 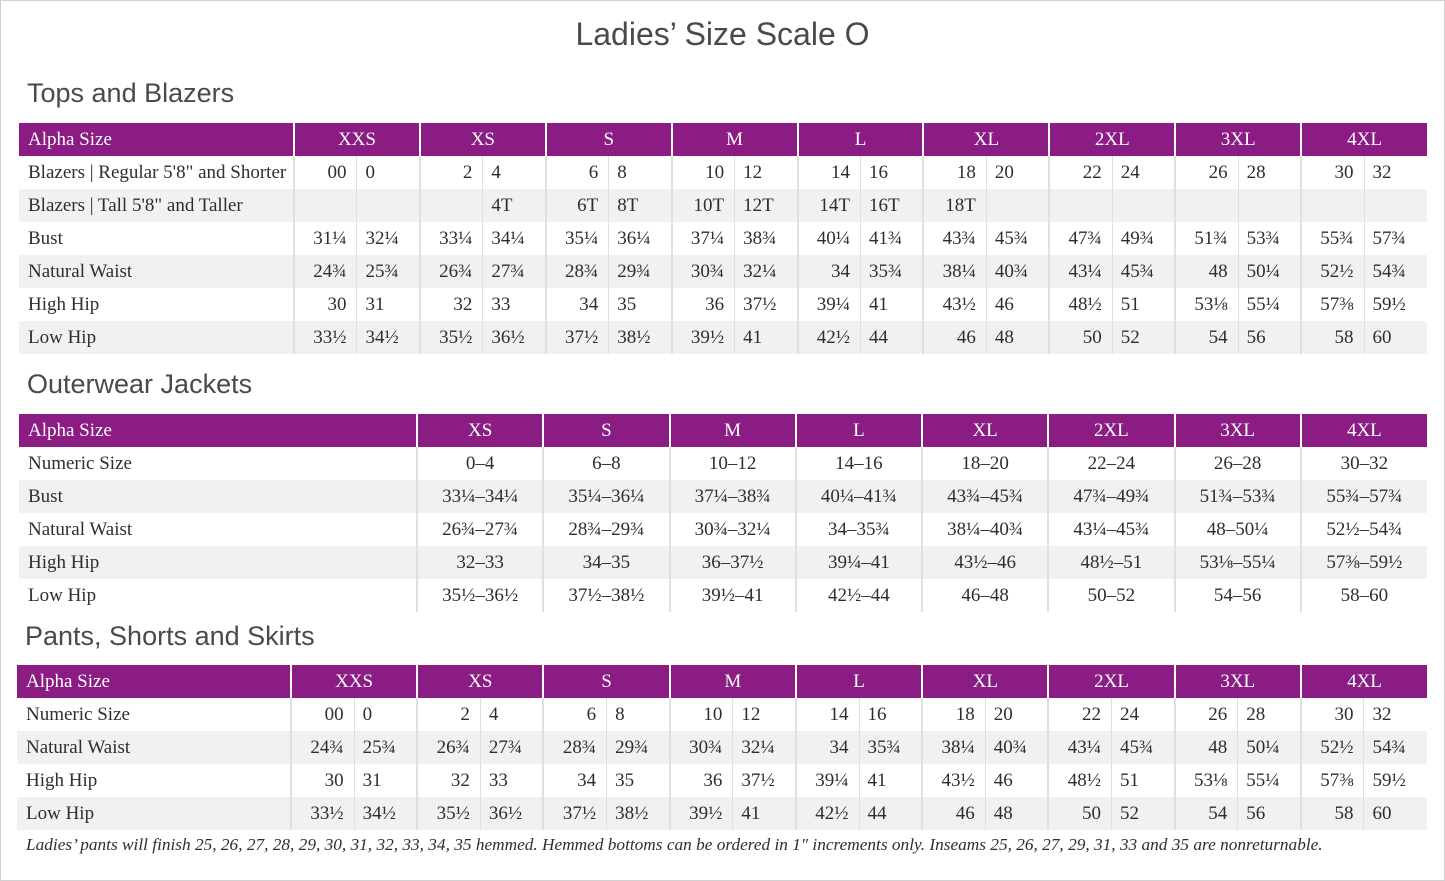 I want to click on size-cell: 46–48, so click(x=984, y=595).